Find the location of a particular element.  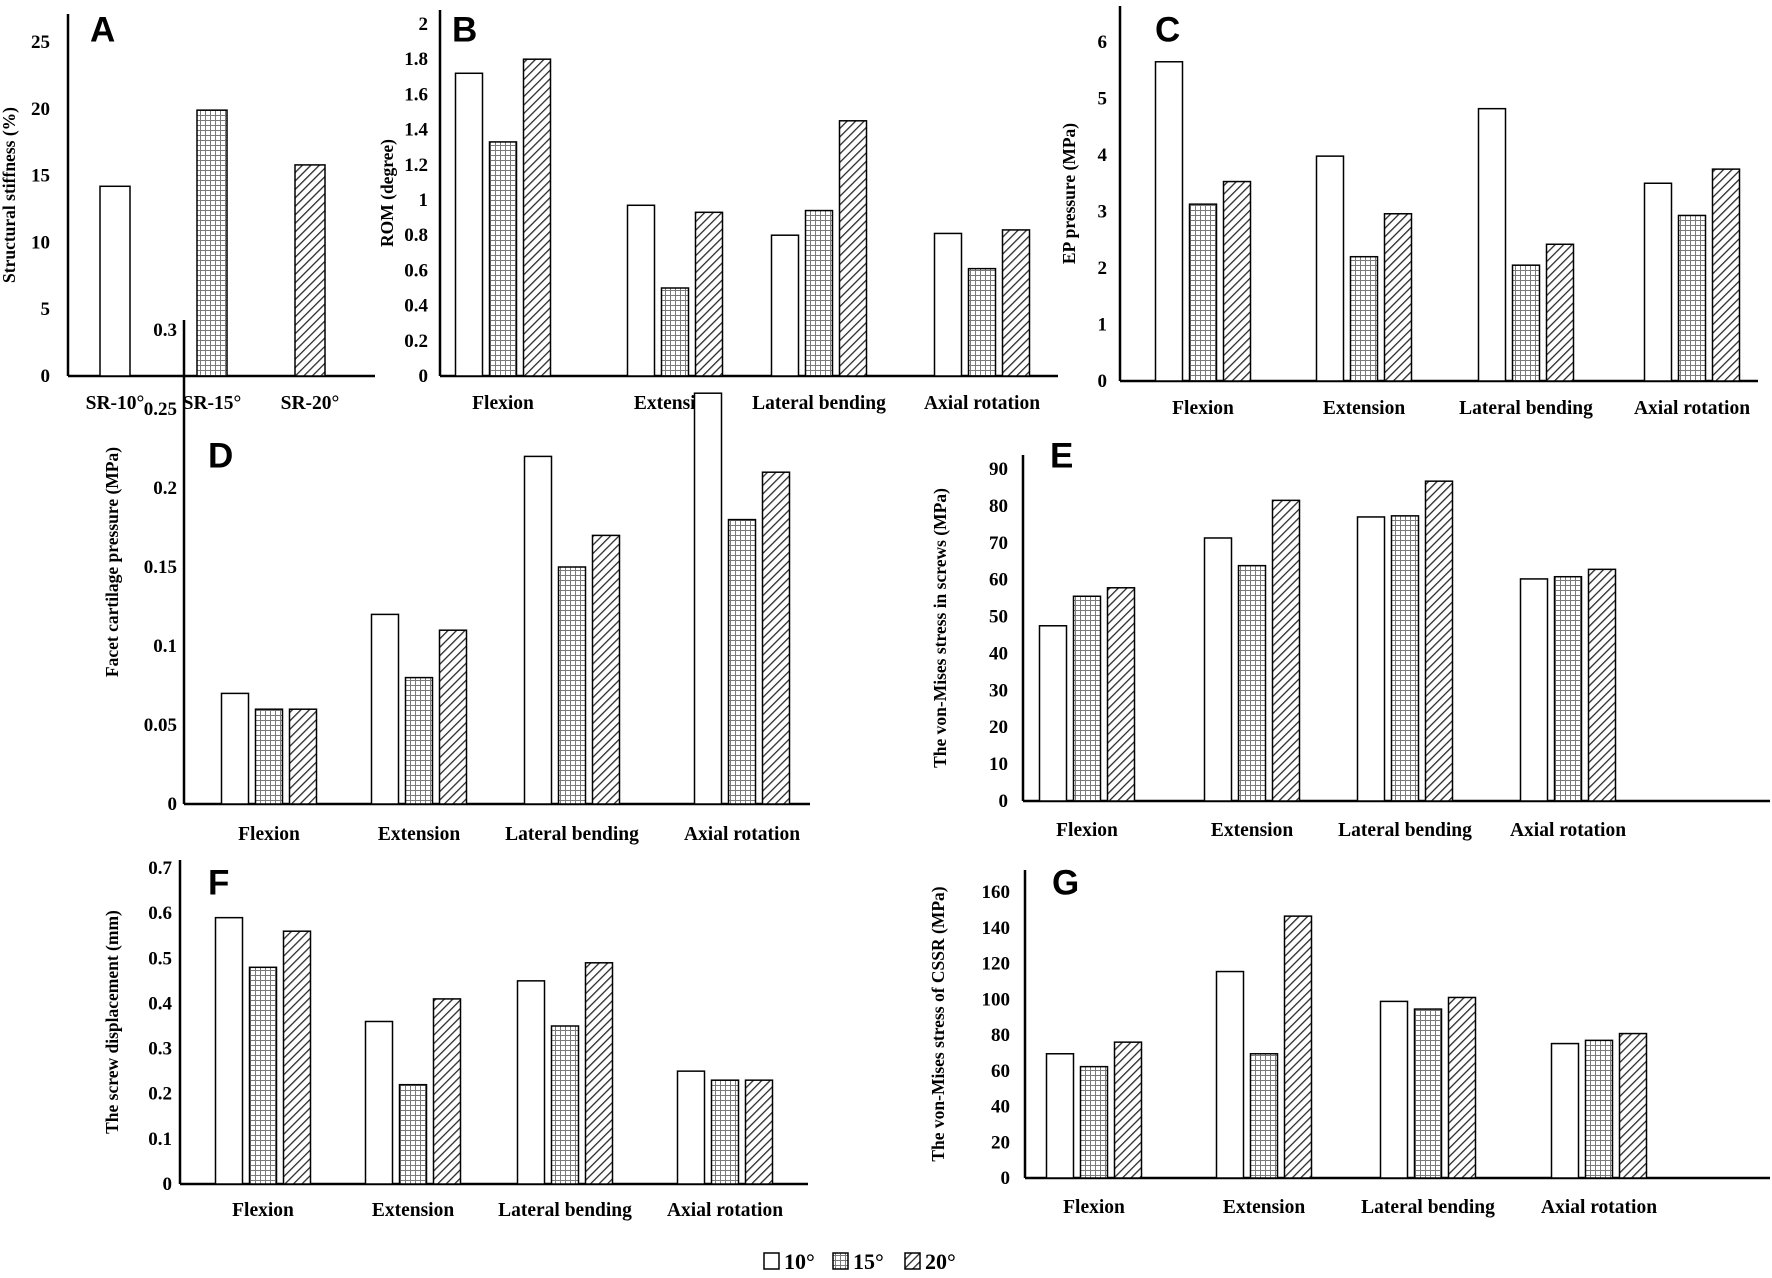

panel-label: A is located at coordinates (102, 29).